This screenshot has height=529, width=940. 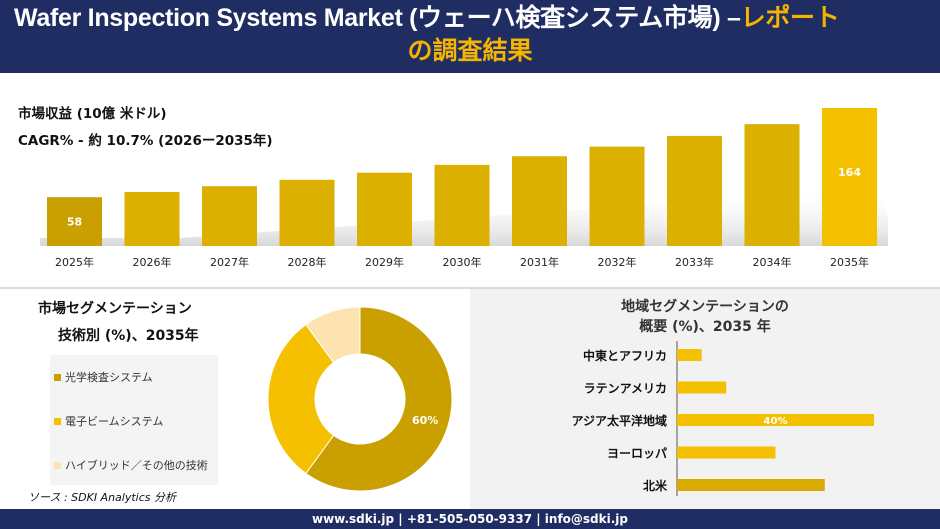 I want to click on x-tick-label: 2032年, so click(x=617, y=262).